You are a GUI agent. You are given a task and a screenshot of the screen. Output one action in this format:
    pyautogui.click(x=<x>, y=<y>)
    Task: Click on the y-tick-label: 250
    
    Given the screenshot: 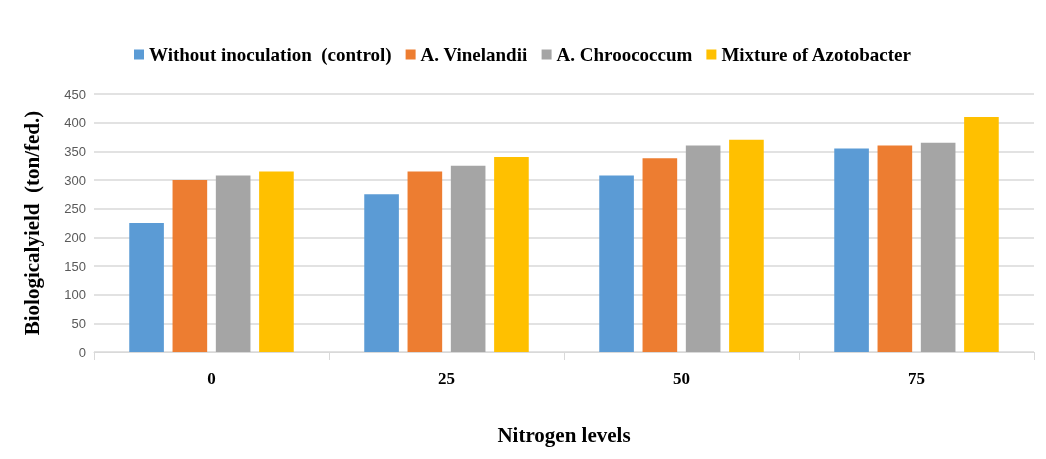 What is the action you would take?
    pyautogui.click(x=75, y=209)
    